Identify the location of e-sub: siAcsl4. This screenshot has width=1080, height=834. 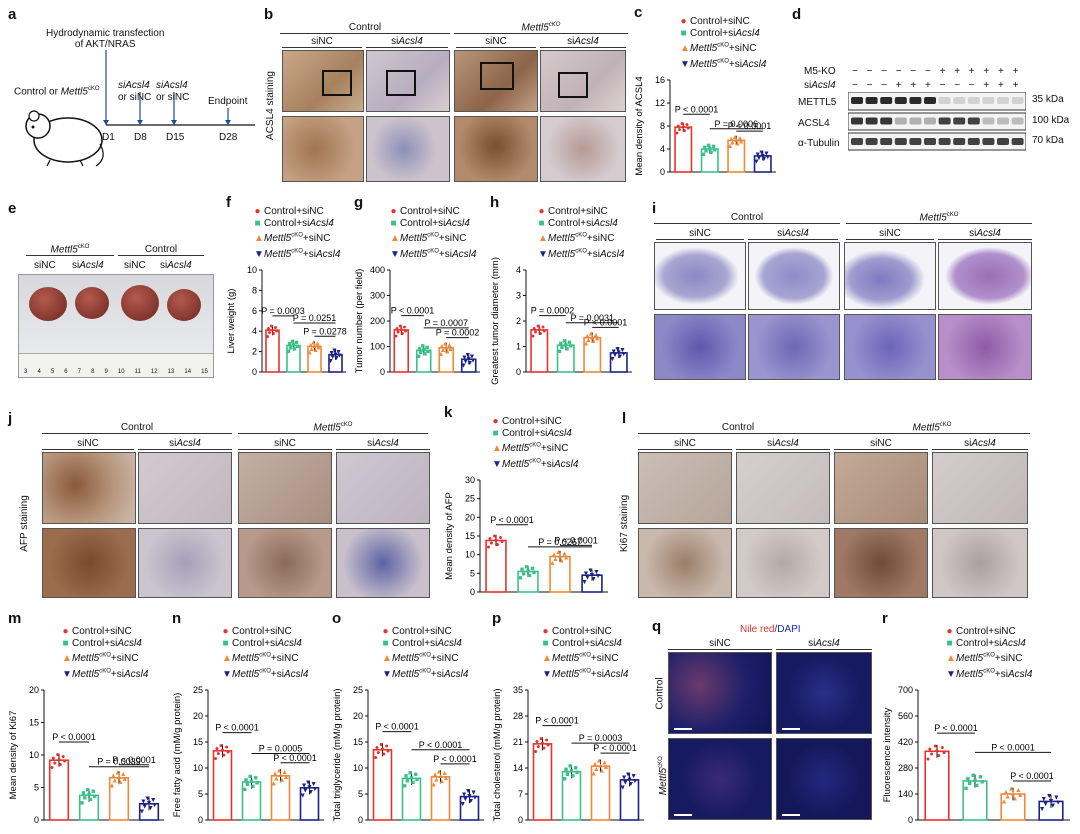
(88, 265).